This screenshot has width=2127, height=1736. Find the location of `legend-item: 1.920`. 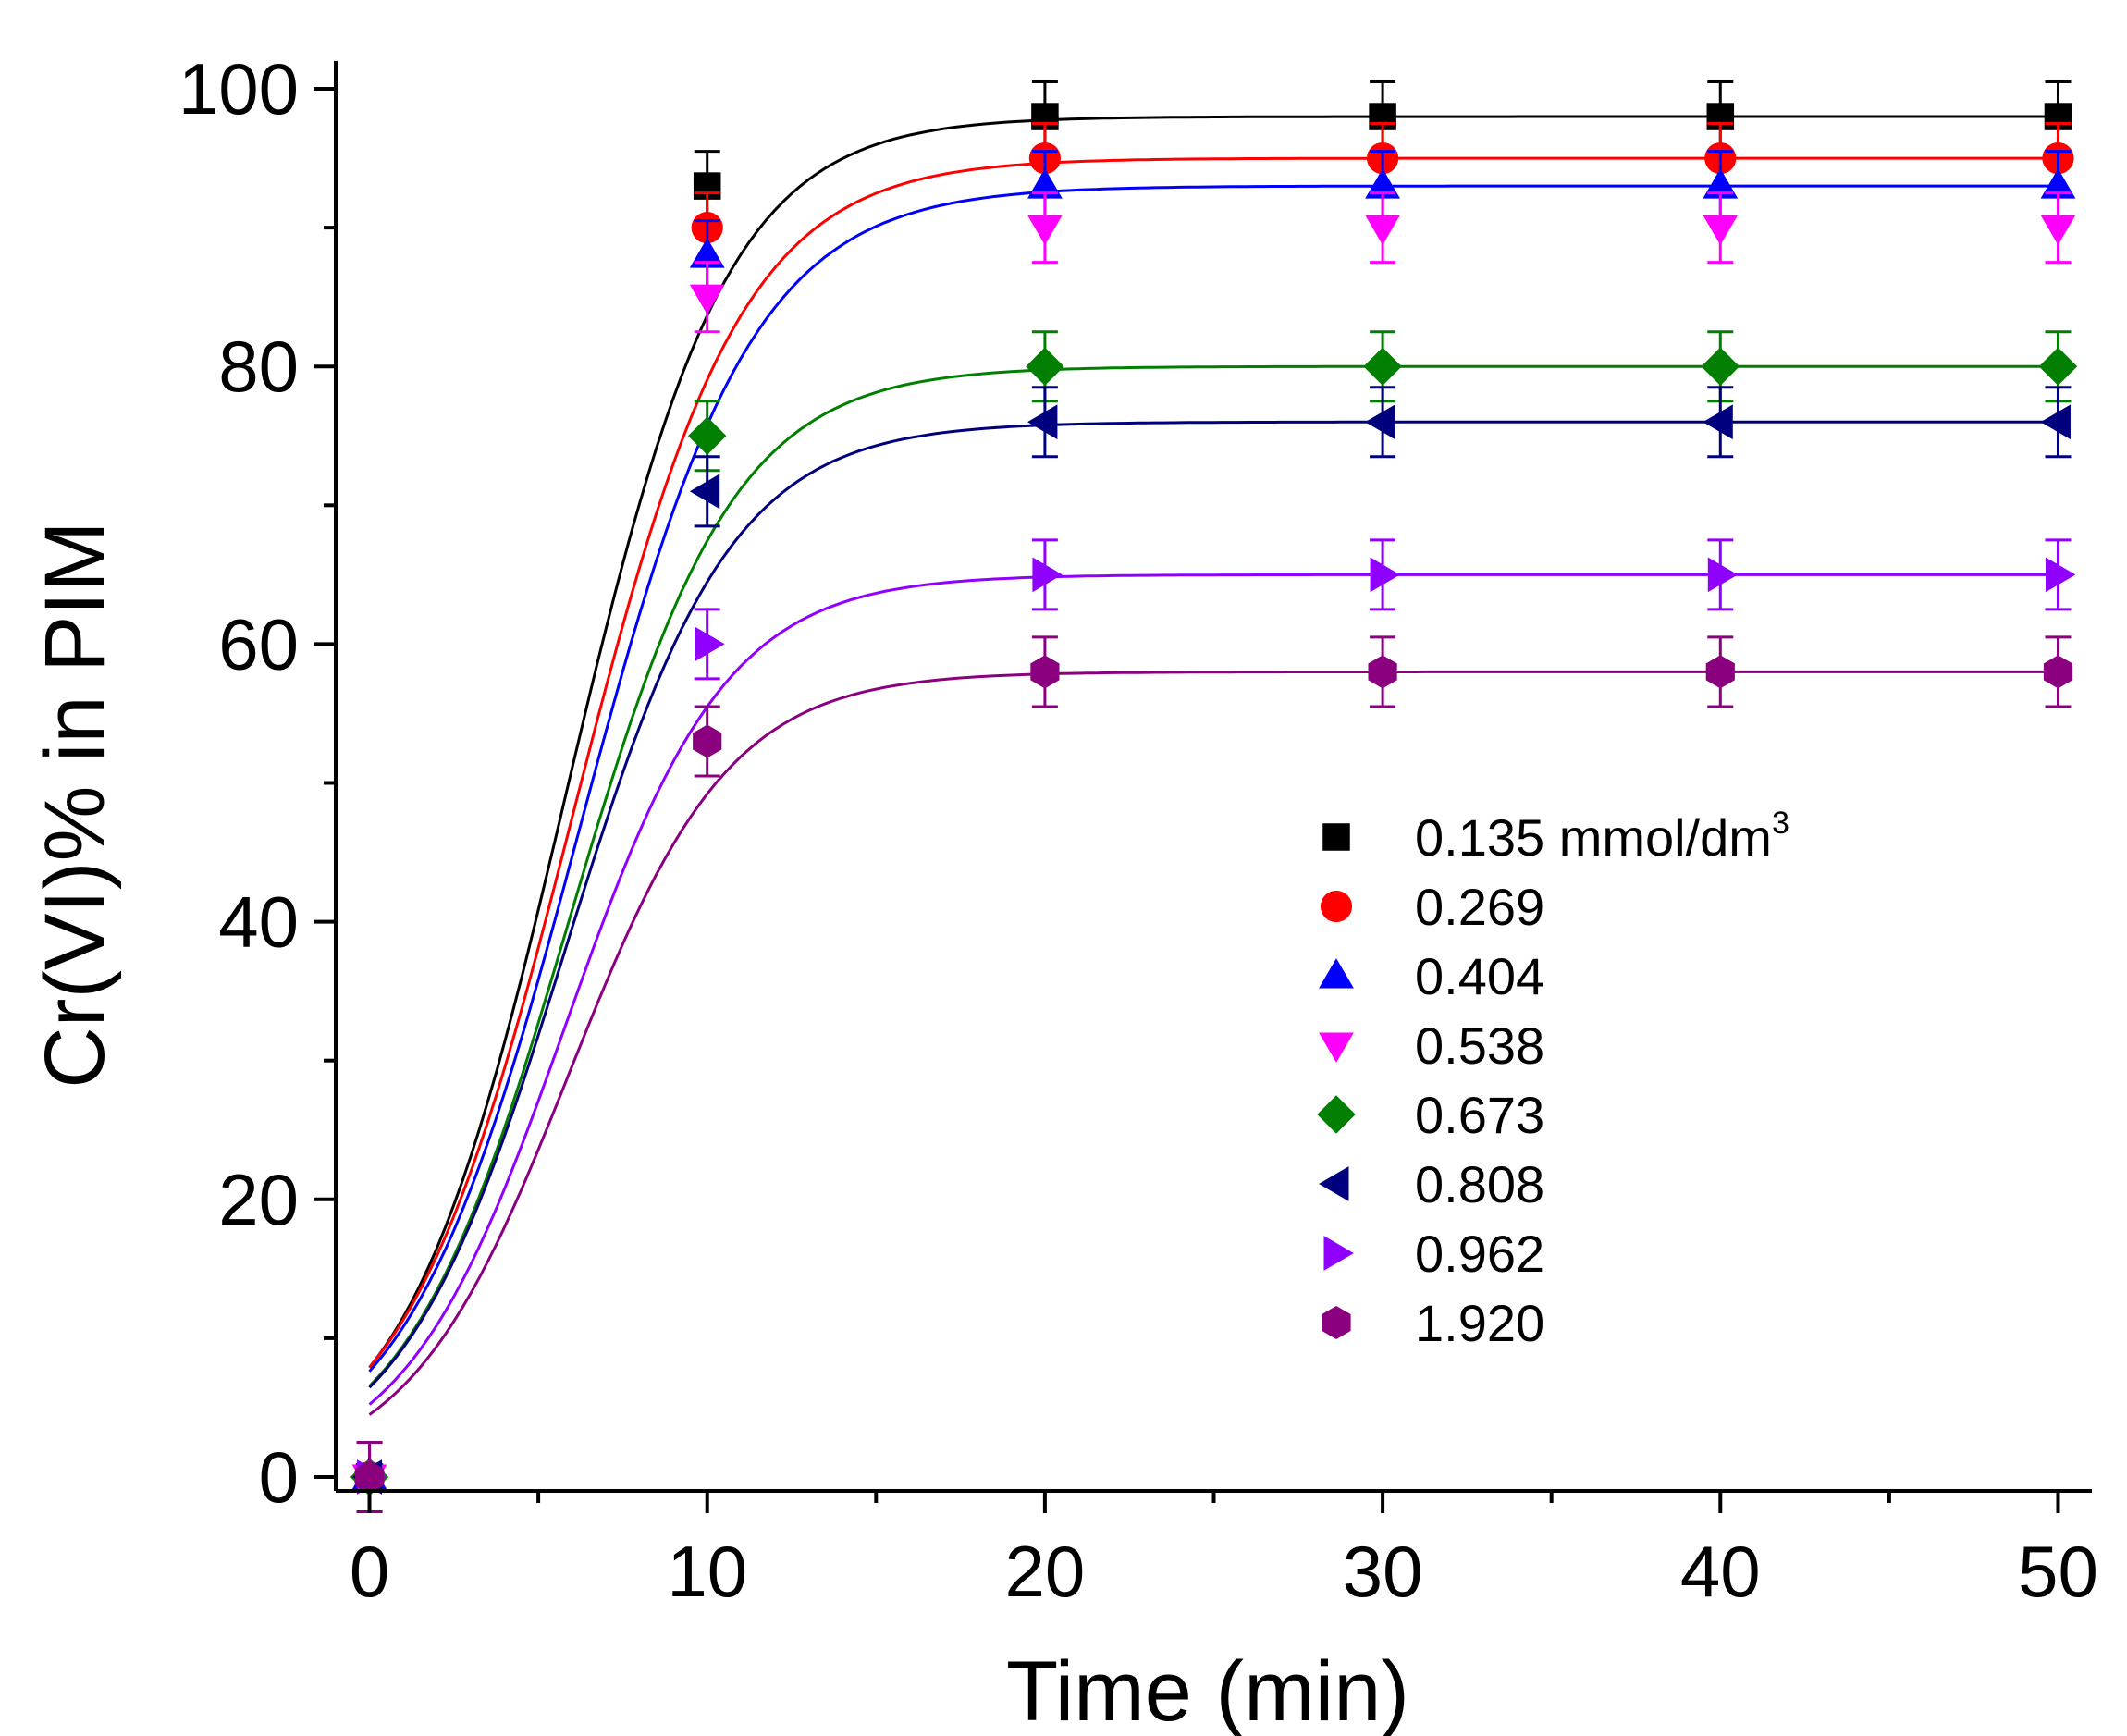

legend-item: 1.920 is located at coordinates (1433, 1323).